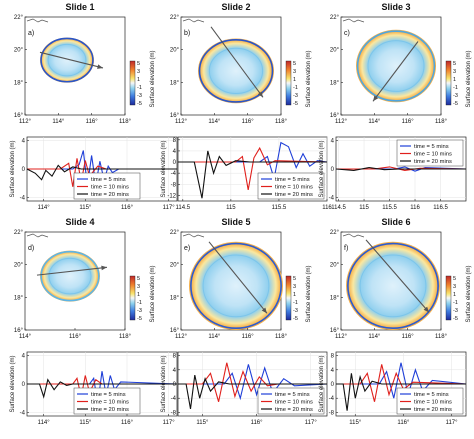 The image size is (474, 439). What do you see at coordinates (31, 33) in the screenshot?
I see `panel-label: a)` at bounding box center [31, 33].